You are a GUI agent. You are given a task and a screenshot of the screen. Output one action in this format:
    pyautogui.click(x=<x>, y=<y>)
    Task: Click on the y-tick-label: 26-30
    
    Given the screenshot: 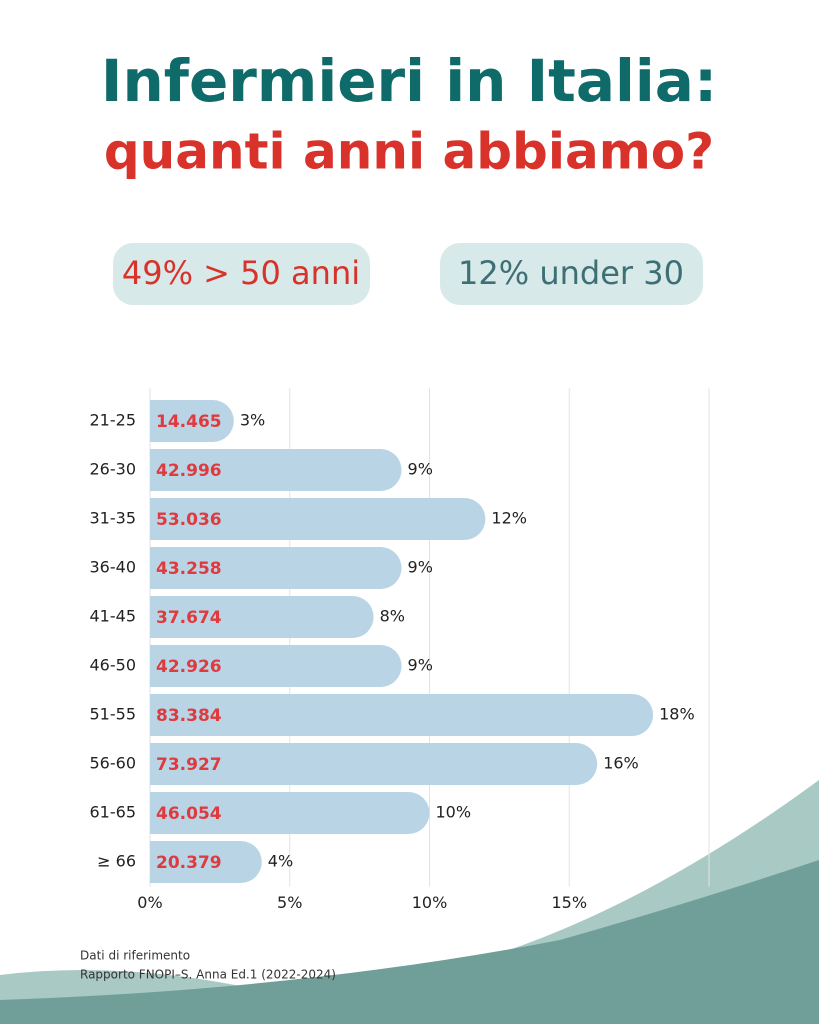 What is the action you would take?
    pyautogui.click(x=113, y=469)
    